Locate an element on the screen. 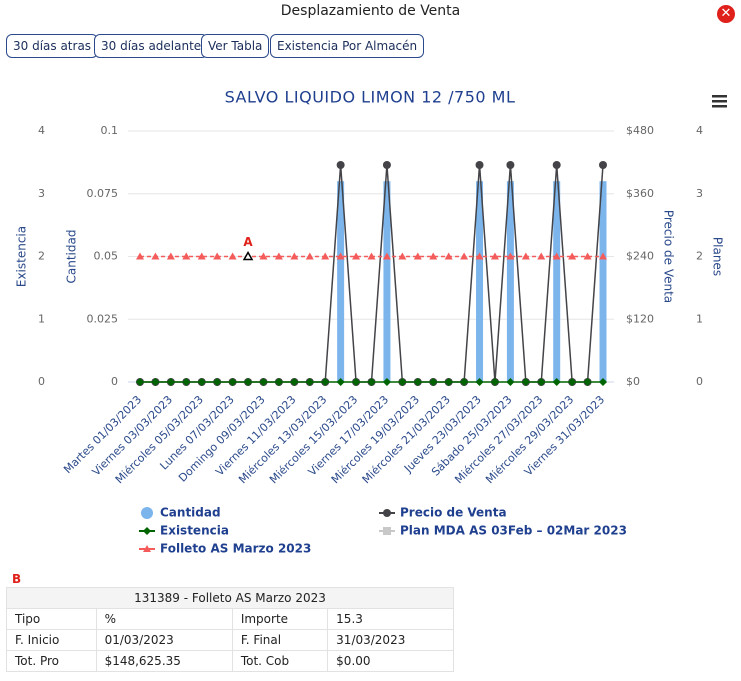 Image resolution: width=741 pixels, height=681 pixels. y-tick-label: 0.1 is located at coordinates (110, 130).